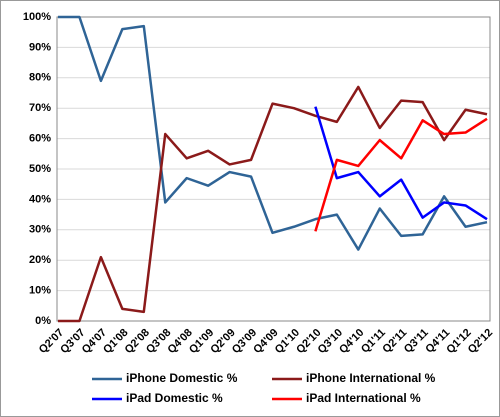 The width and height of the screenshot is (500, 417). I want to click on y-tick-label: 100%, so click(37, 17).